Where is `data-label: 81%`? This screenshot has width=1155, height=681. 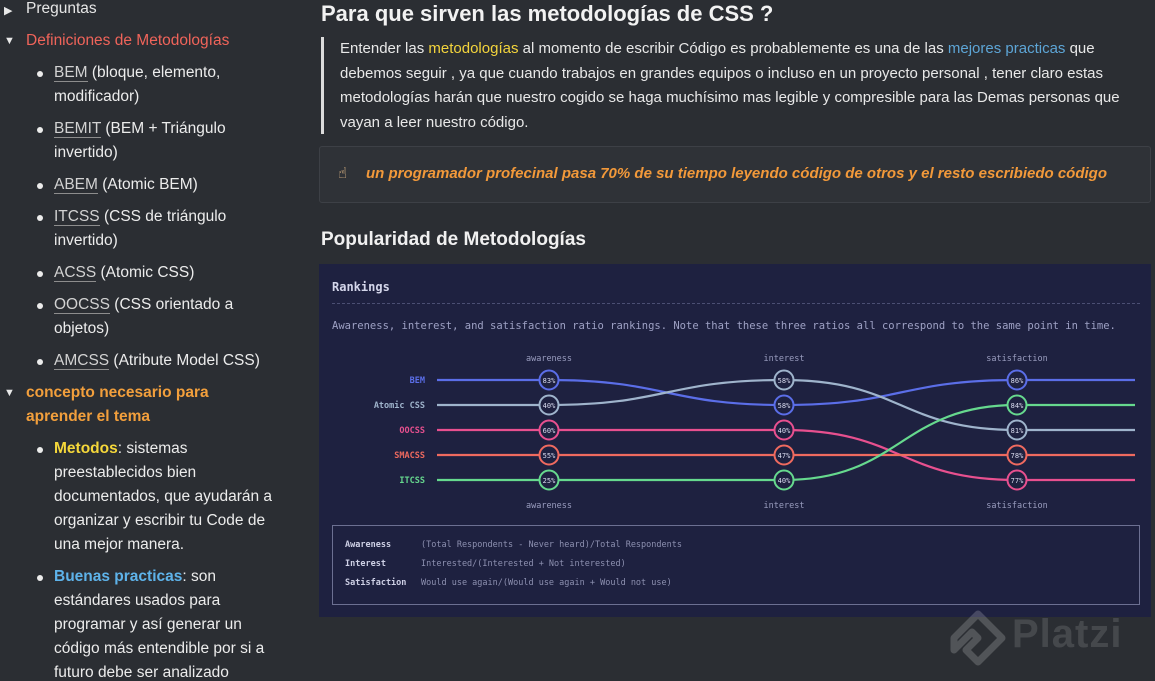 data-label: 81% is located at coordinates (1017, 431).